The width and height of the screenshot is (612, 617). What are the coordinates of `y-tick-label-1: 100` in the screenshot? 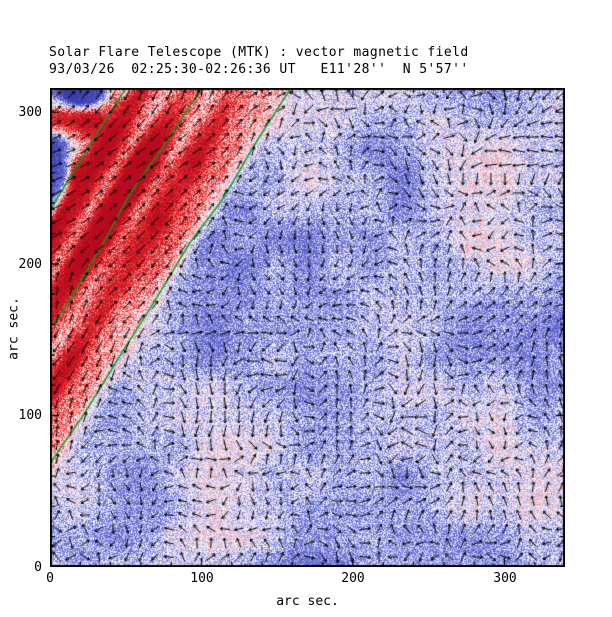 It's located at (30, 415).